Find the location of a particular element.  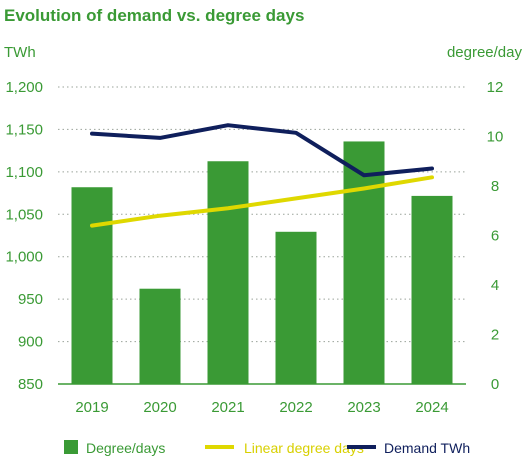

right-tick-label: 6 is located at coordinates (495, 236).